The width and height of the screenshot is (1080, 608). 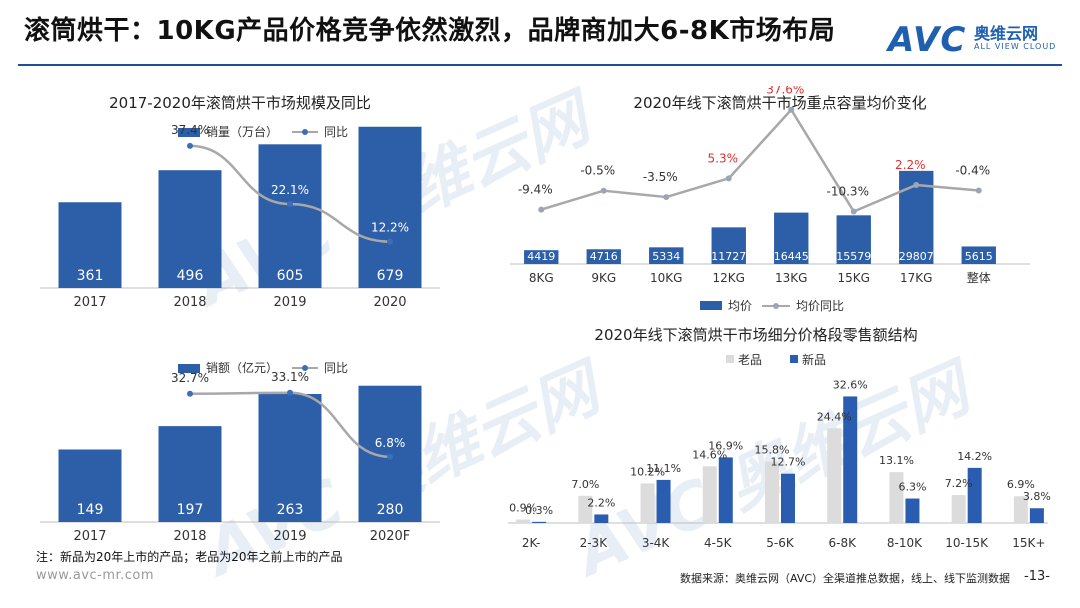 What do you see at coordinates (1021, 484) in the screenshot?
I see `old-value-label: 6.9%` at bounding box center [1021, 484].